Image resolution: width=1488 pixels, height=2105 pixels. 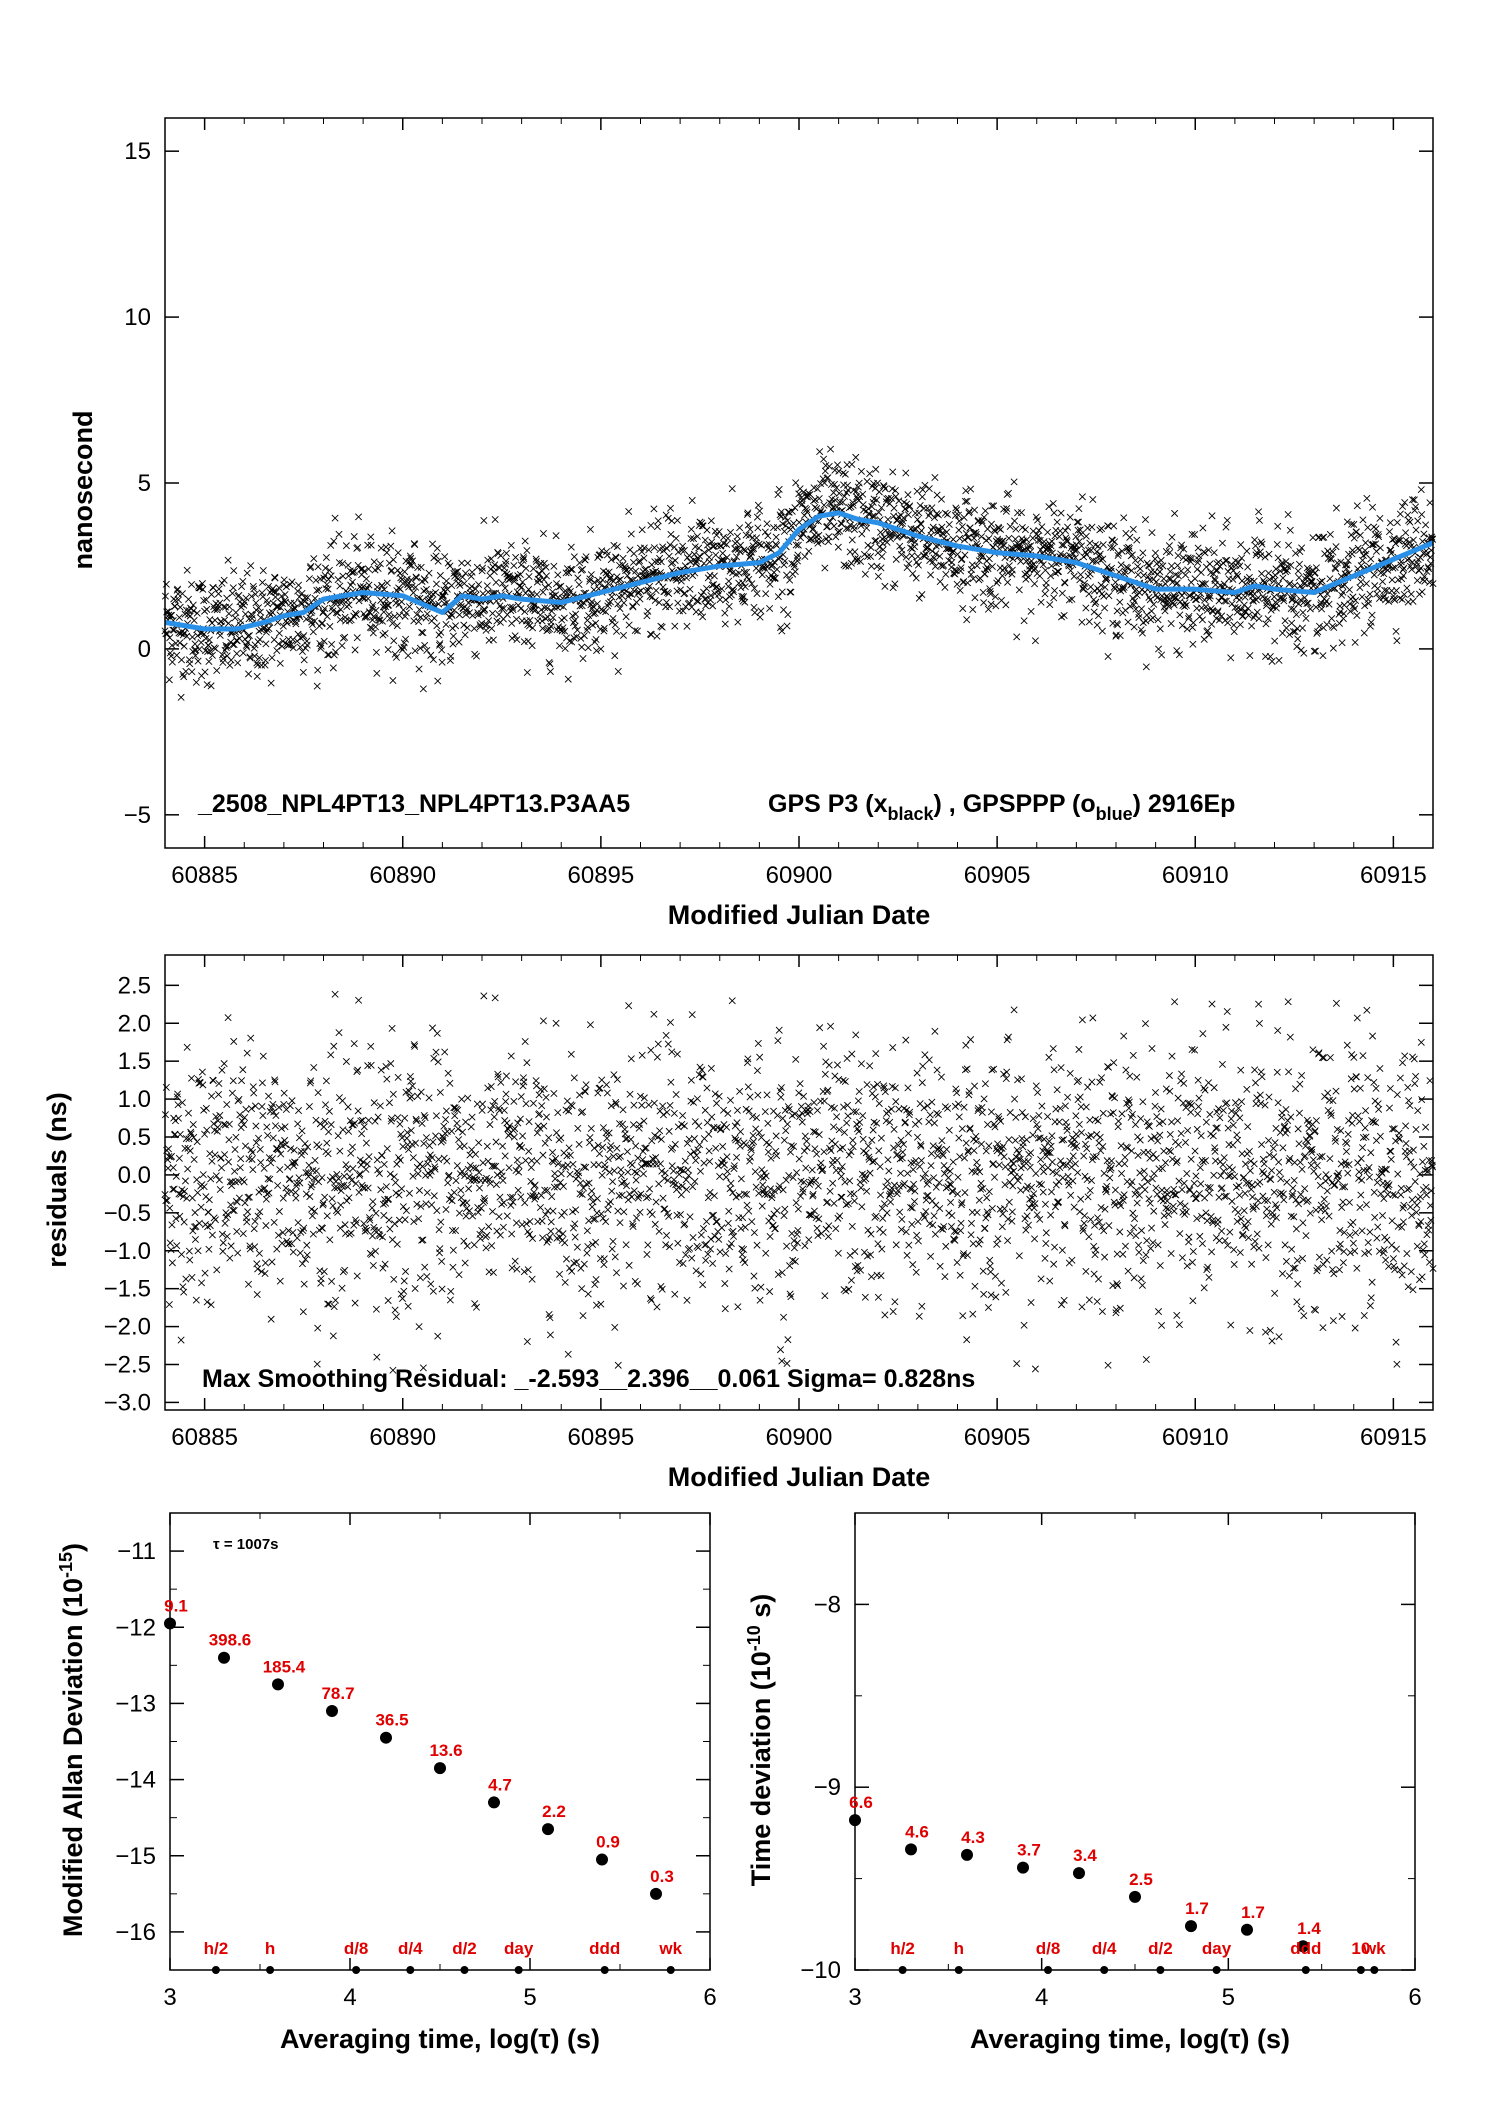 I want to click on panel1-annotation-legend: GPS P3 (xblack) , GPSPPP (oblue) 2916Ep, so click(x=1001, y=807).